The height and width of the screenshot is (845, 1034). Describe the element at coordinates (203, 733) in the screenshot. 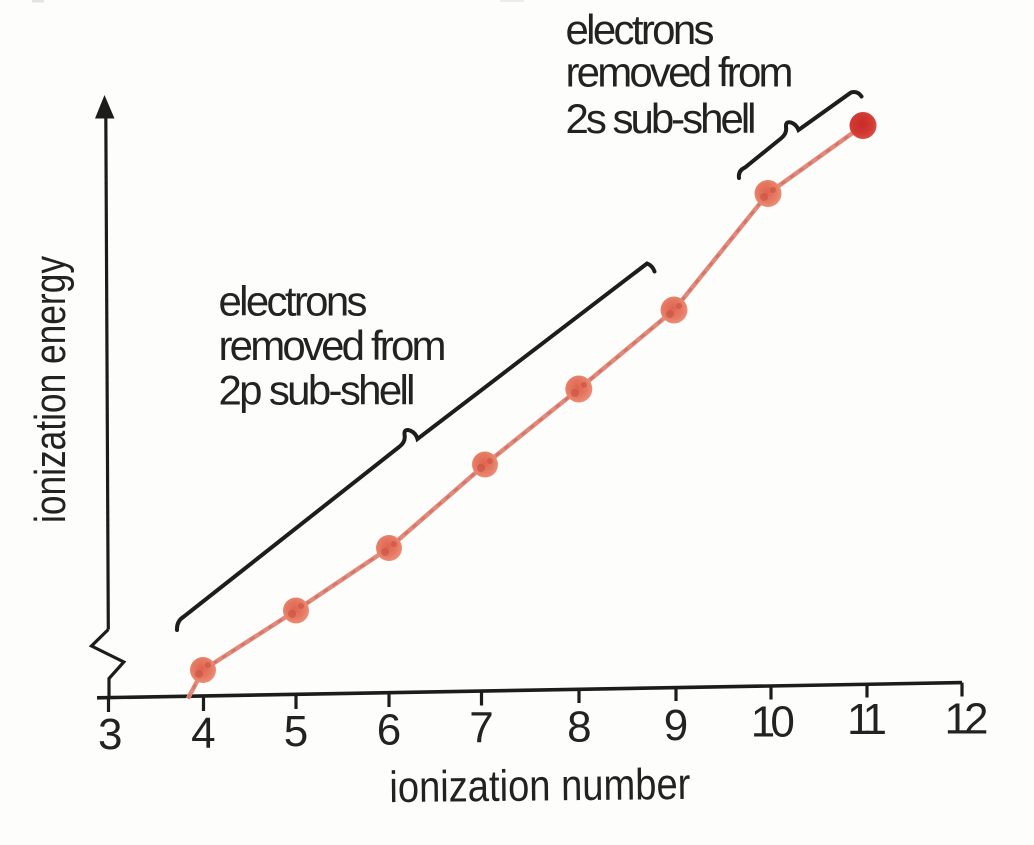

I see `svg-text: 4` at that location.